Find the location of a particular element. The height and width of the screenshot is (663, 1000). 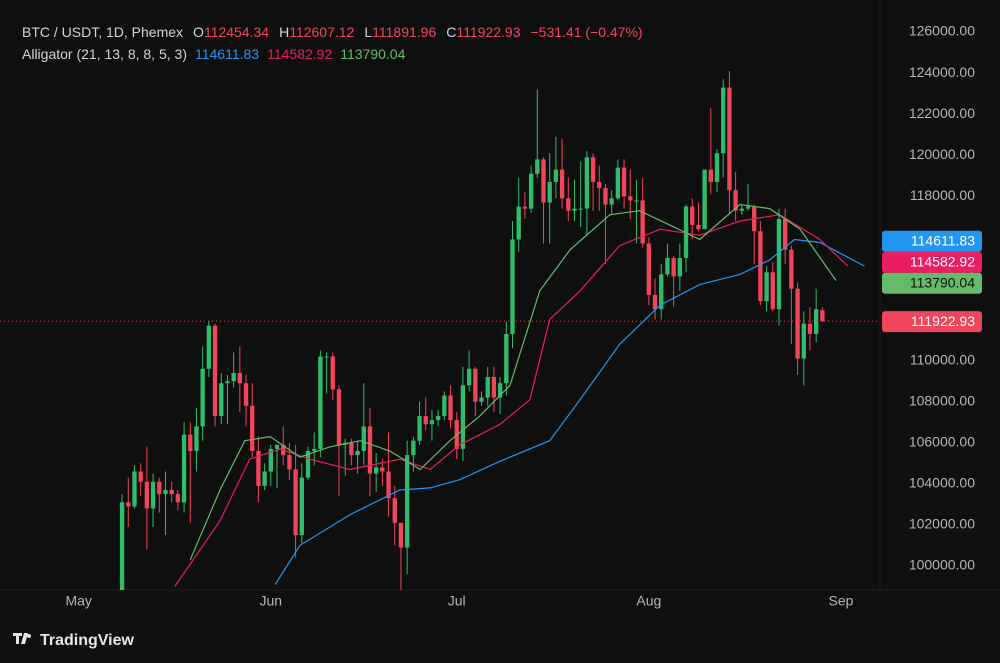

indicator-value: 113790.04 is located at coordinates (372, 54).